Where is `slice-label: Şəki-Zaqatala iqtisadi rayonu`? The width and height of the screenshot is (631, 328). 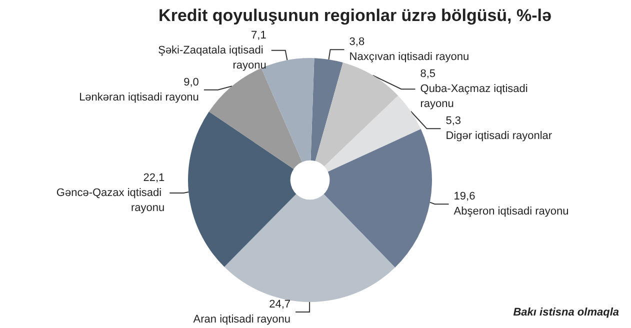 slice-label: Şəki-Zaqatala iqtisadi rayonu is located at coordinates (212, 58).